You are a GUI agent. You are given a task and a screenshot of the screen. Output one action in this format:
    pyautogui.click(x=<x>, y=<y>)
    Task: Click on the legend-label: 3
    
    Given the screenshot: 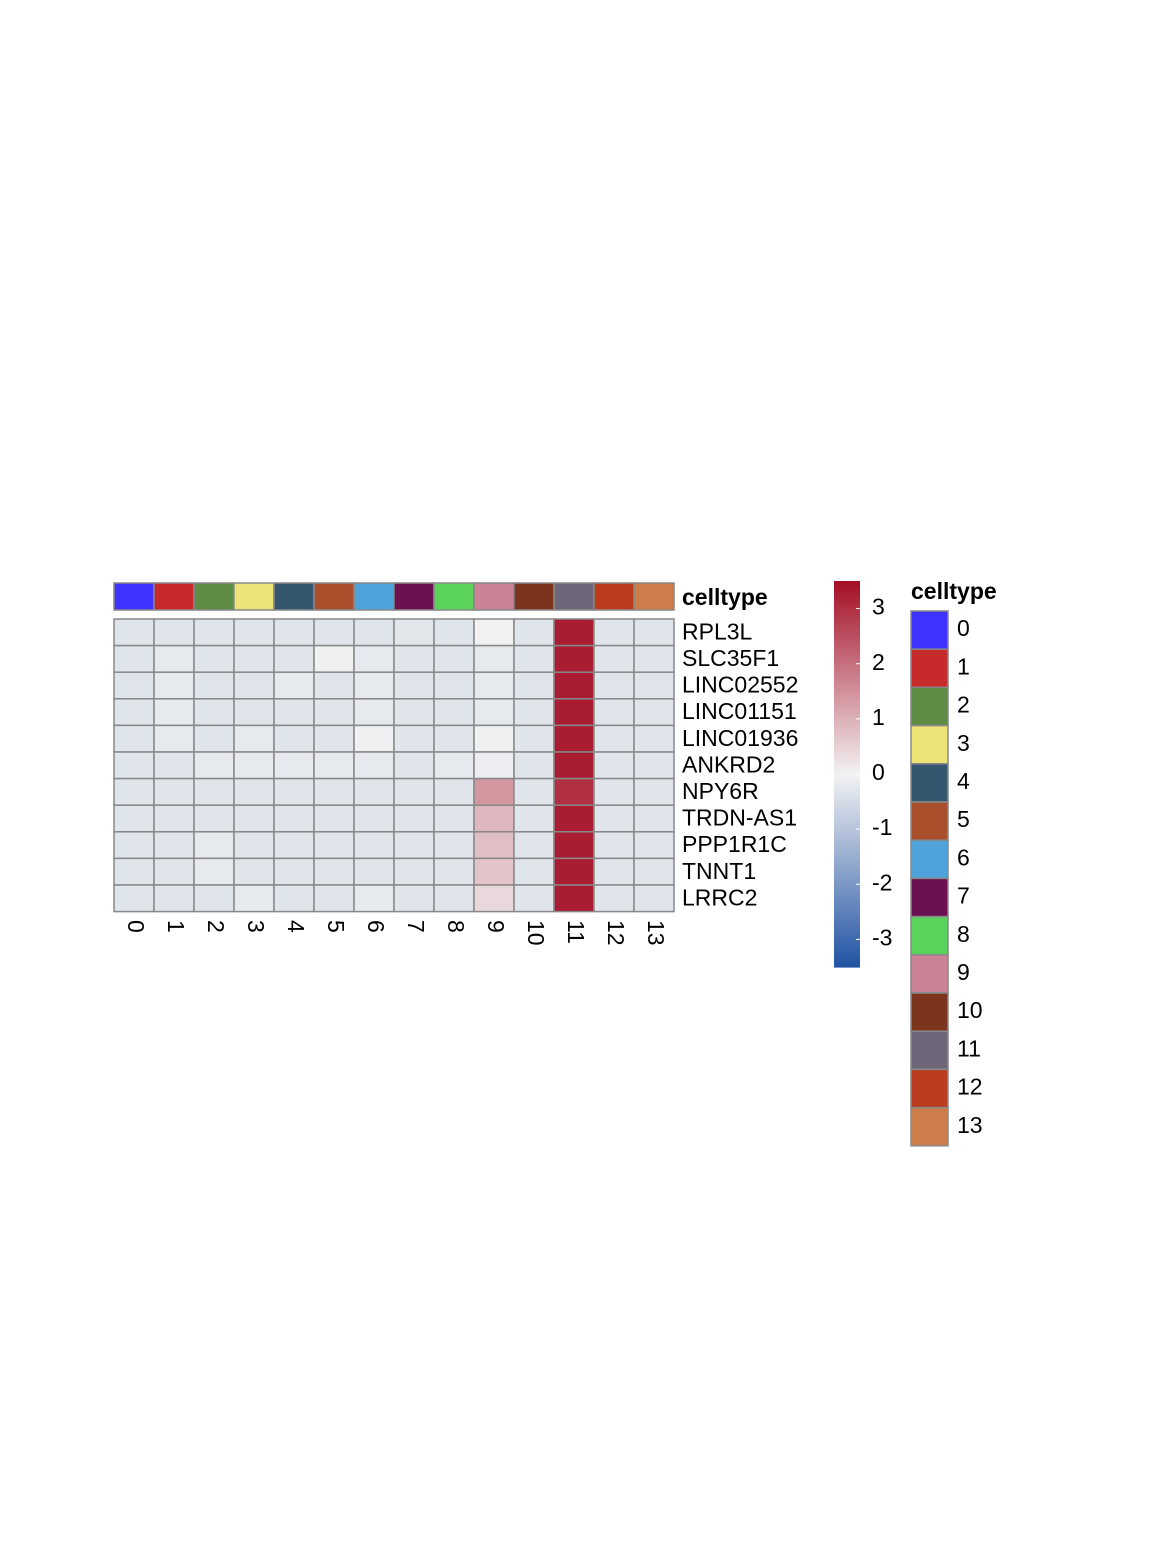 What is the action you would take?
    pyautogui.click(x=963, y=743)
    